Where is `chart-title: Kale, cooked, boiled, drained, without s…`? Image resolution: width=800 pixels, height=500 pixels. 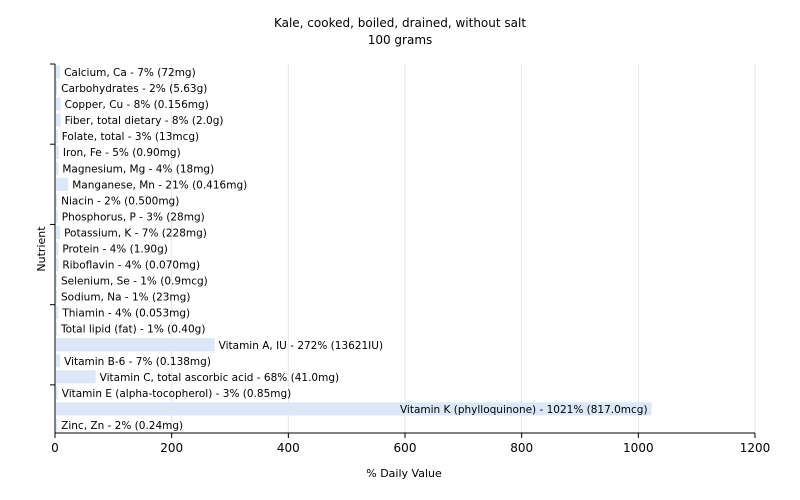
chart-title: Kale, cooked, boiled, drained, without s… is located at coordinates (400, 23).